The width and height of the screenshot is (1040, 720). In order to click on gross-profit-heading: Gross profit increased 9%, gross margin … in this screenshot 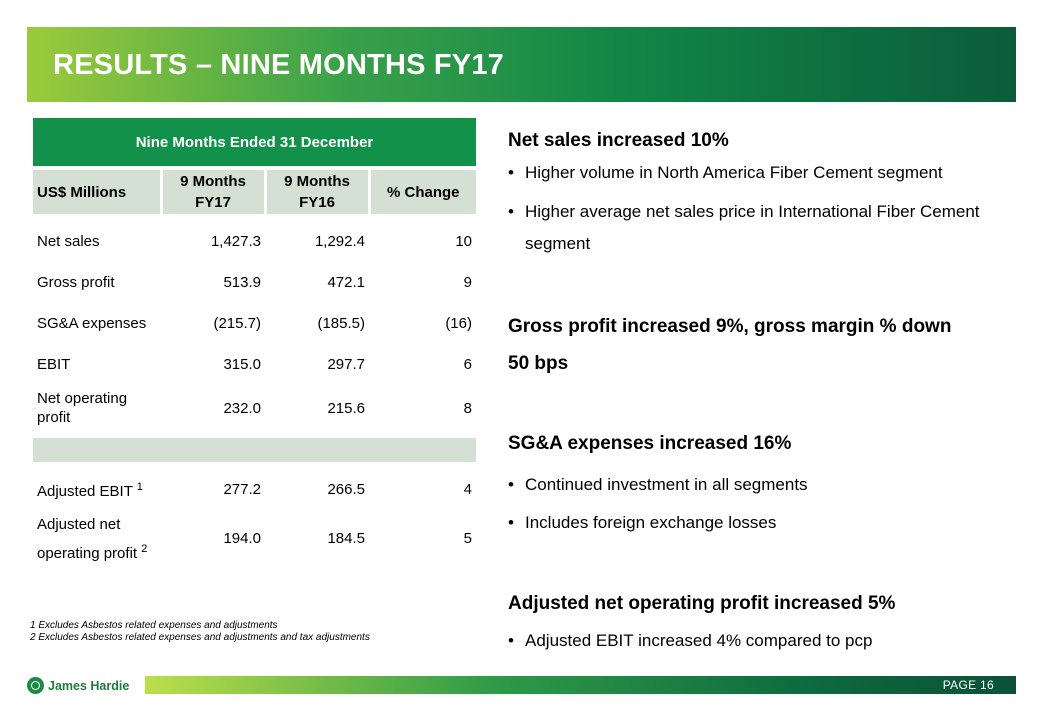, I will do `click(730, 345)`.